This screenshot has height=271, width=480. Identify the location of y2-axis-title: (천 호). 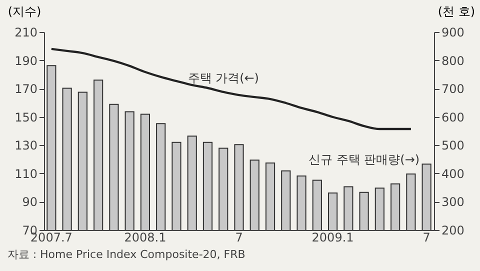
(457, 11).